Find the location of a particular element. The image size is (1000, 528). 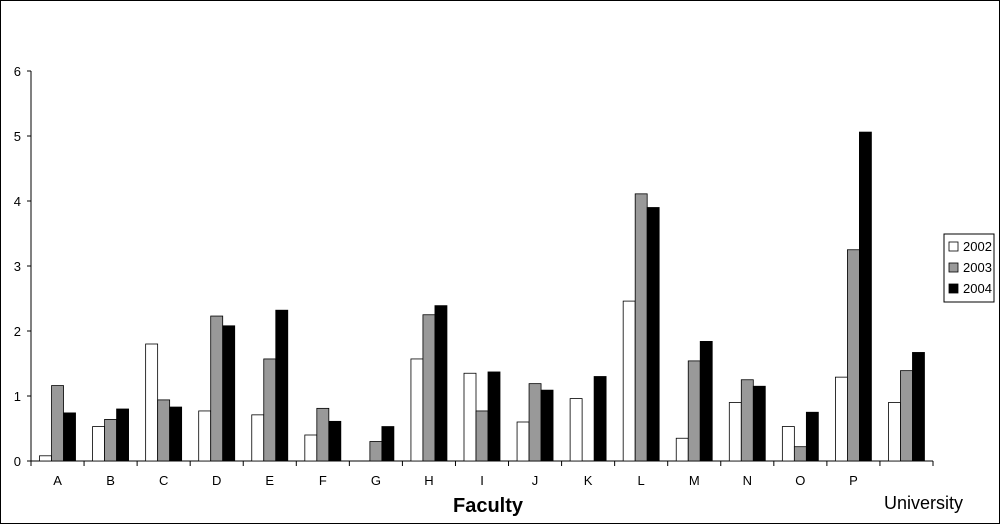

y-tick-label: 6 is located at coordinates (17, 71).